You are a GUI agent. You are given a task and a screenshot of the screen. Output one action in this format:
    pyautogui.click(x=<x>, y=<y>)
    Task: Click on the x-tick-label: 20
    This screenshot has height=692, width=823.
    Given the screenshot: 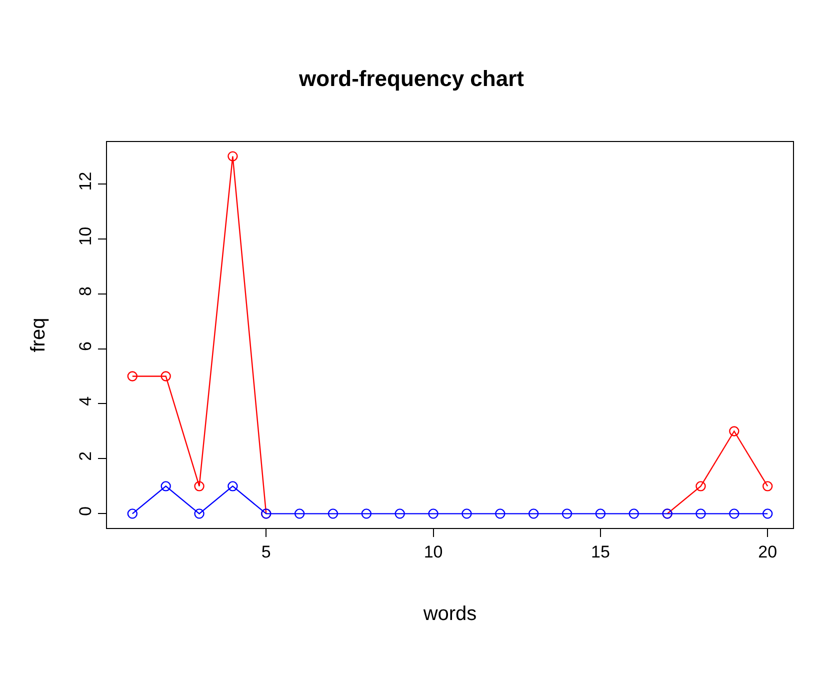 What is the action you would take?
    pyautogui.click(x=768, y=552)
    